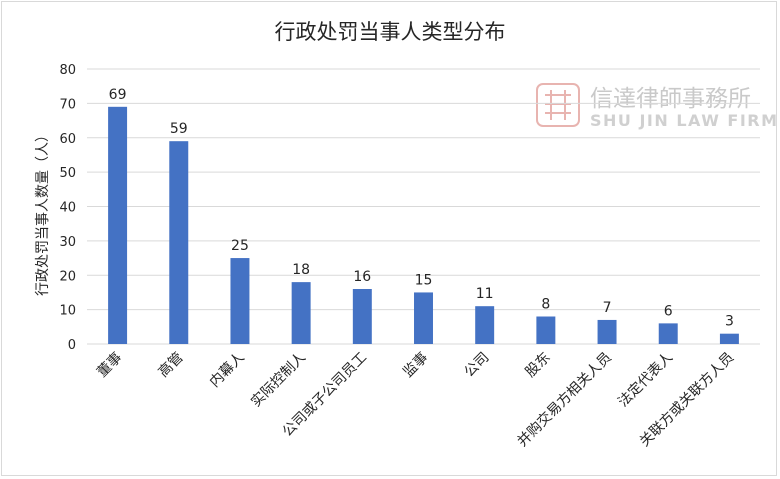  I want to click on data-label: 69, so click(118, 95).